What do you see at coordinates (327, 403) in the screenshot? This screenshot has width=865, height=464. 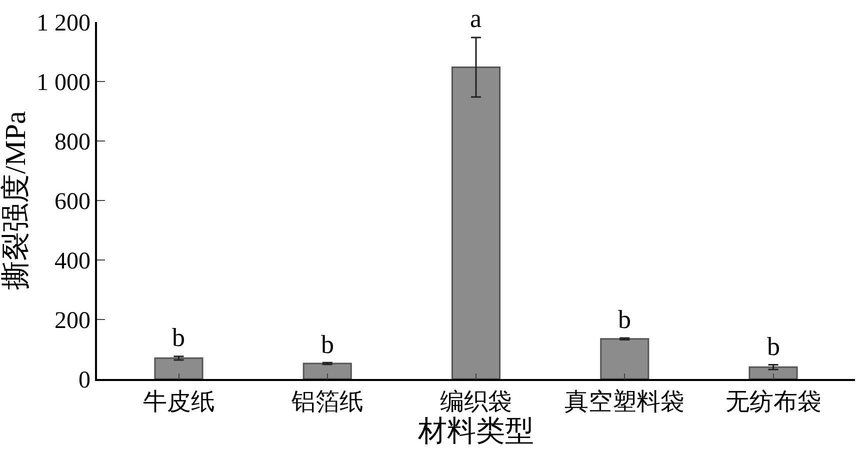 I see `x-tick-label: 铝箔纸` at bounding box center [327, 403].